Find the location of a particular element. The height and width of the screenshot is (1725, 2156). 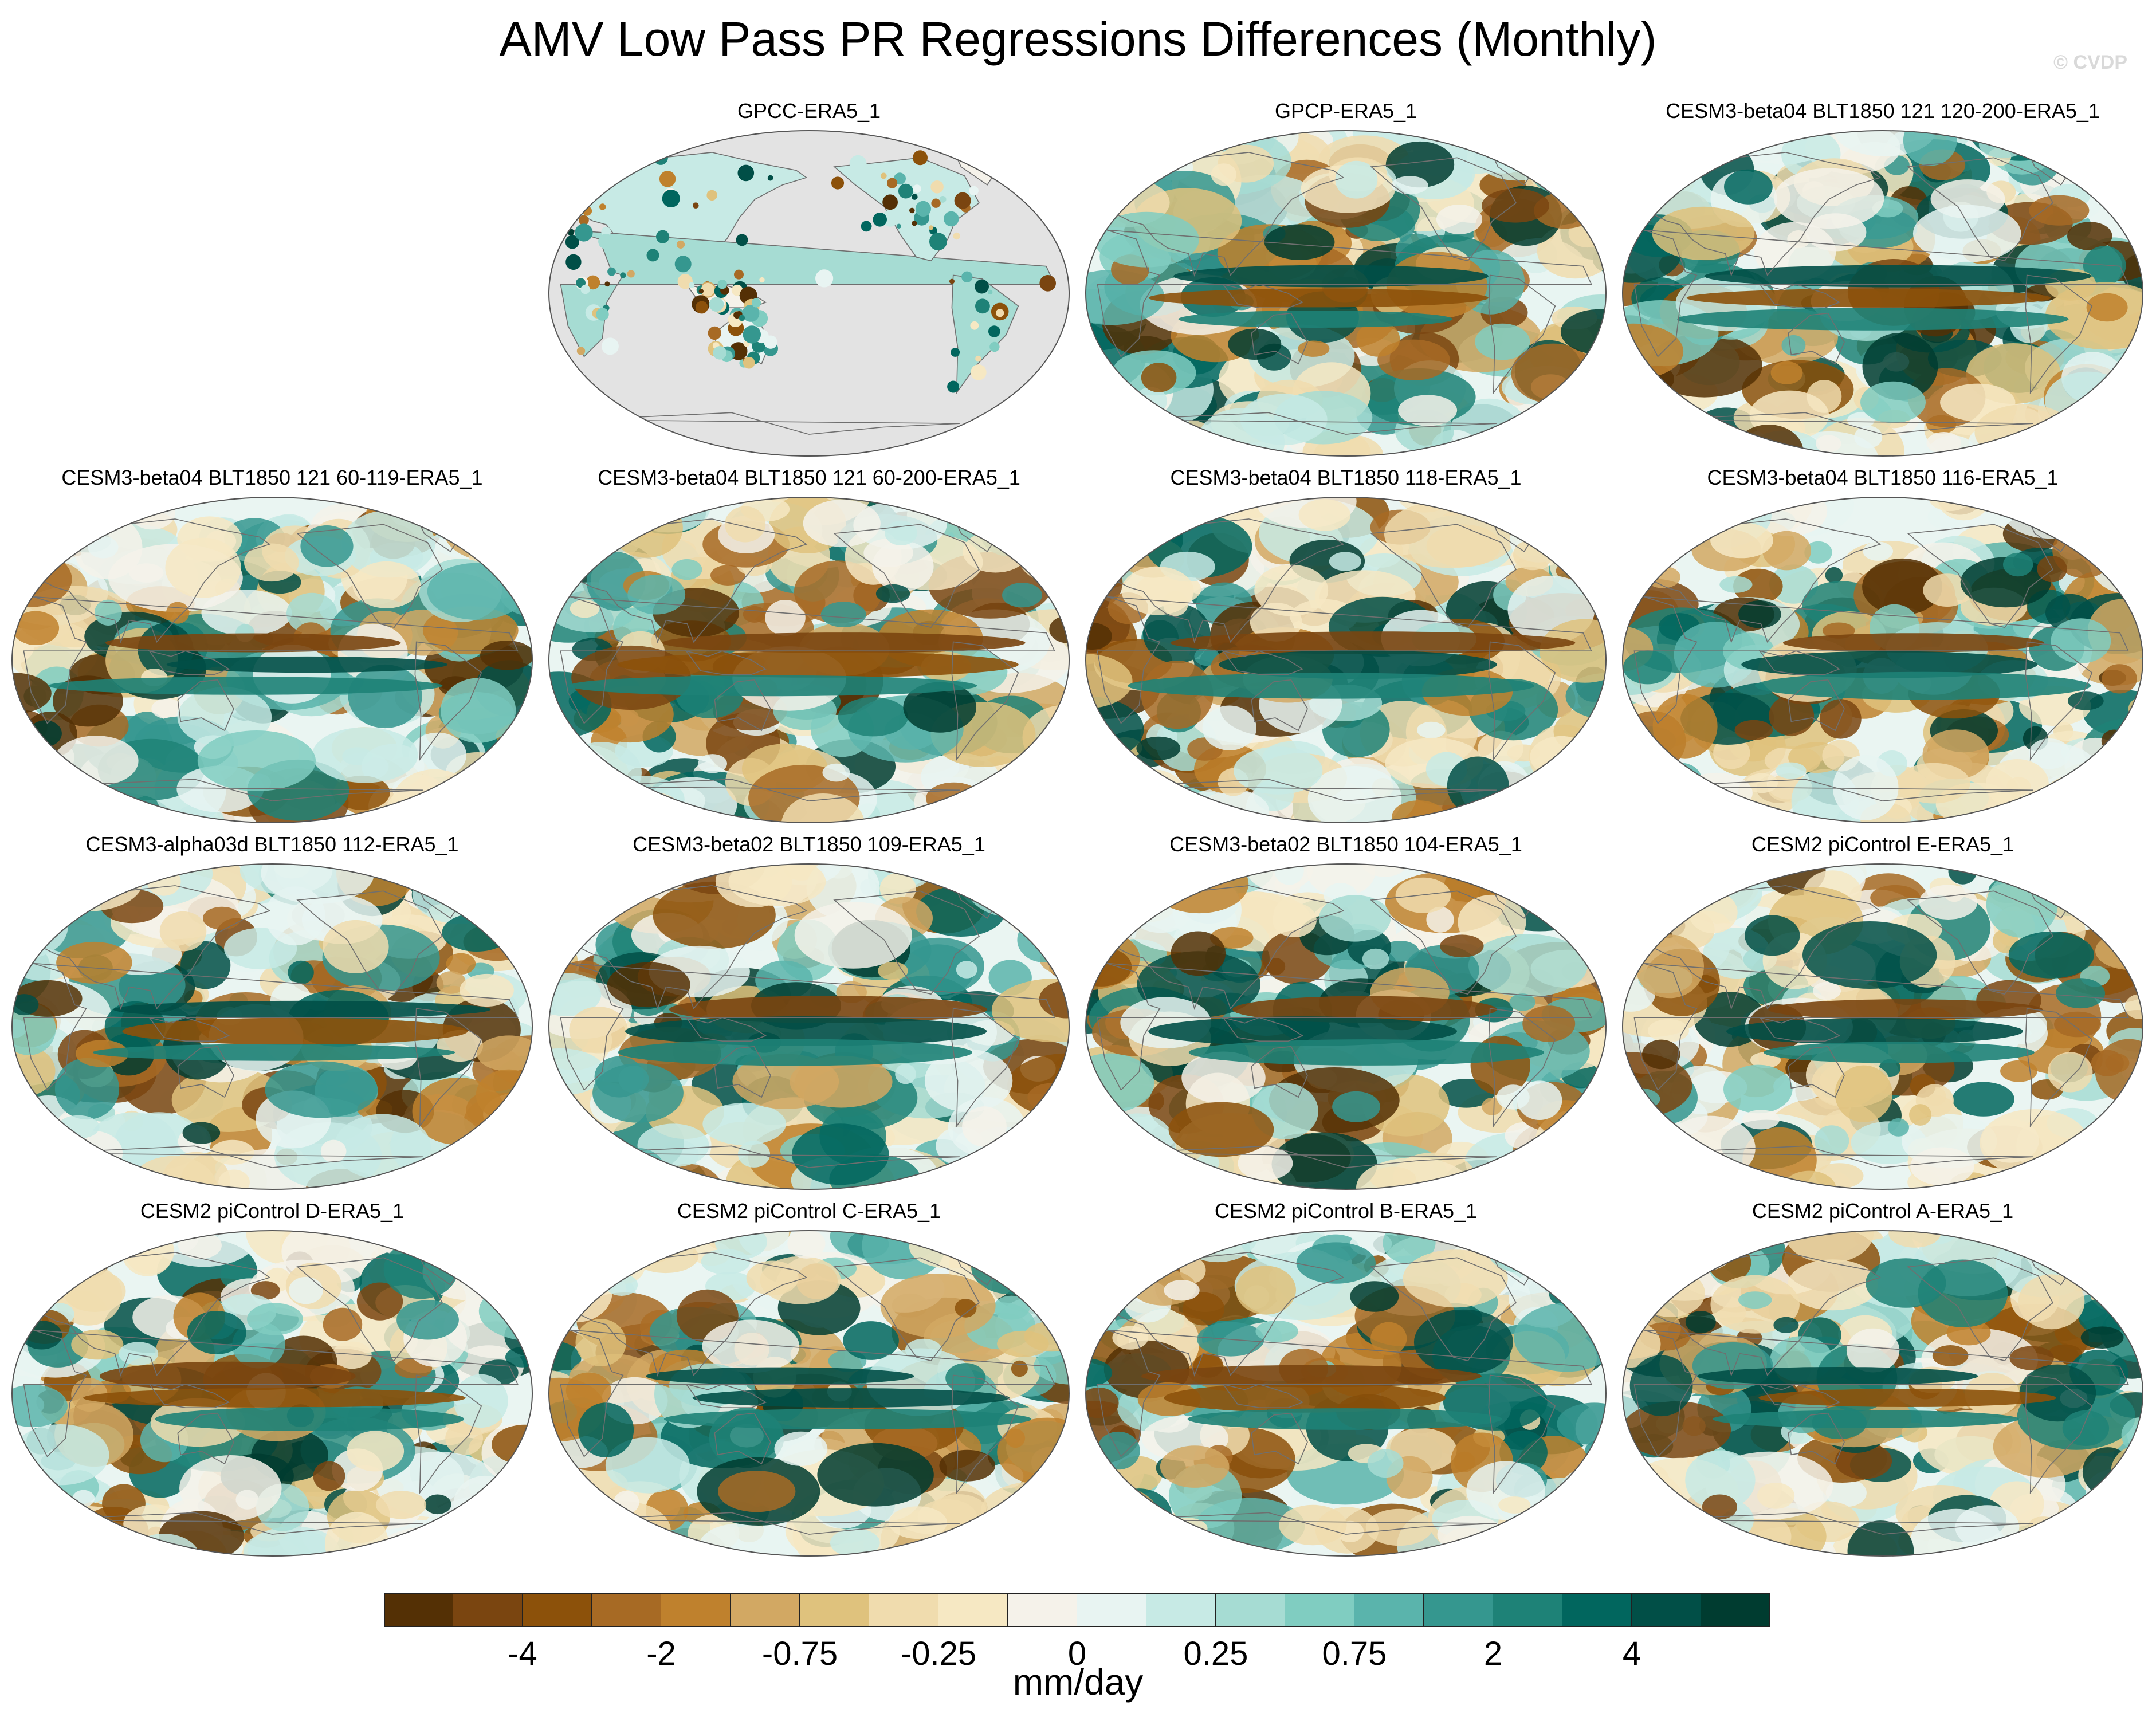

panel-title: CESM3-beta02 BLT1850 104-ERA5_1 is located at coordinates (1345, 844).